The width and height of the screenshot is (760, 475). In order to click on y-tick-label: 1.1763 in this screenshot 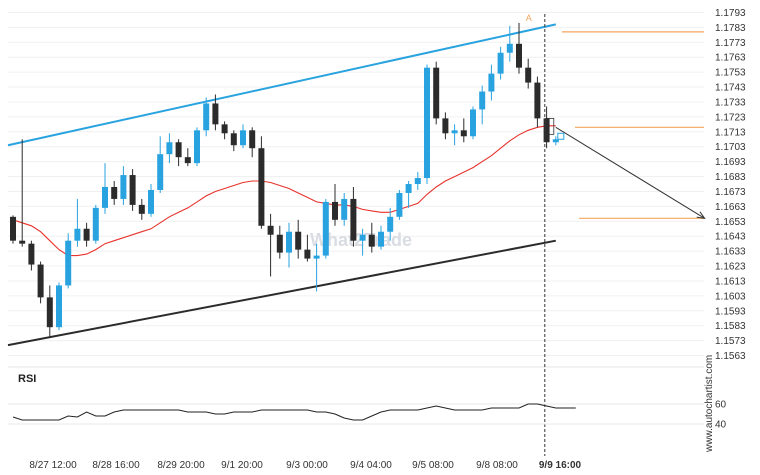, I will do `click(730, 58)`.